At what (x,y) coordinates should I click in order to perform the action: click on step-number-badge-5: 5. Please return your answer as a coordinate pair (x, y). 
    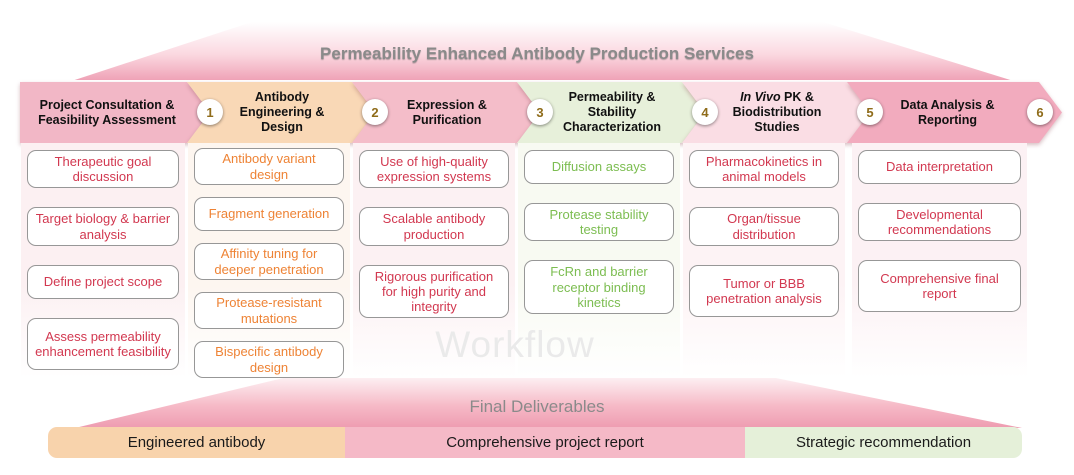
    Looking at the image, I should click on (870, 112).